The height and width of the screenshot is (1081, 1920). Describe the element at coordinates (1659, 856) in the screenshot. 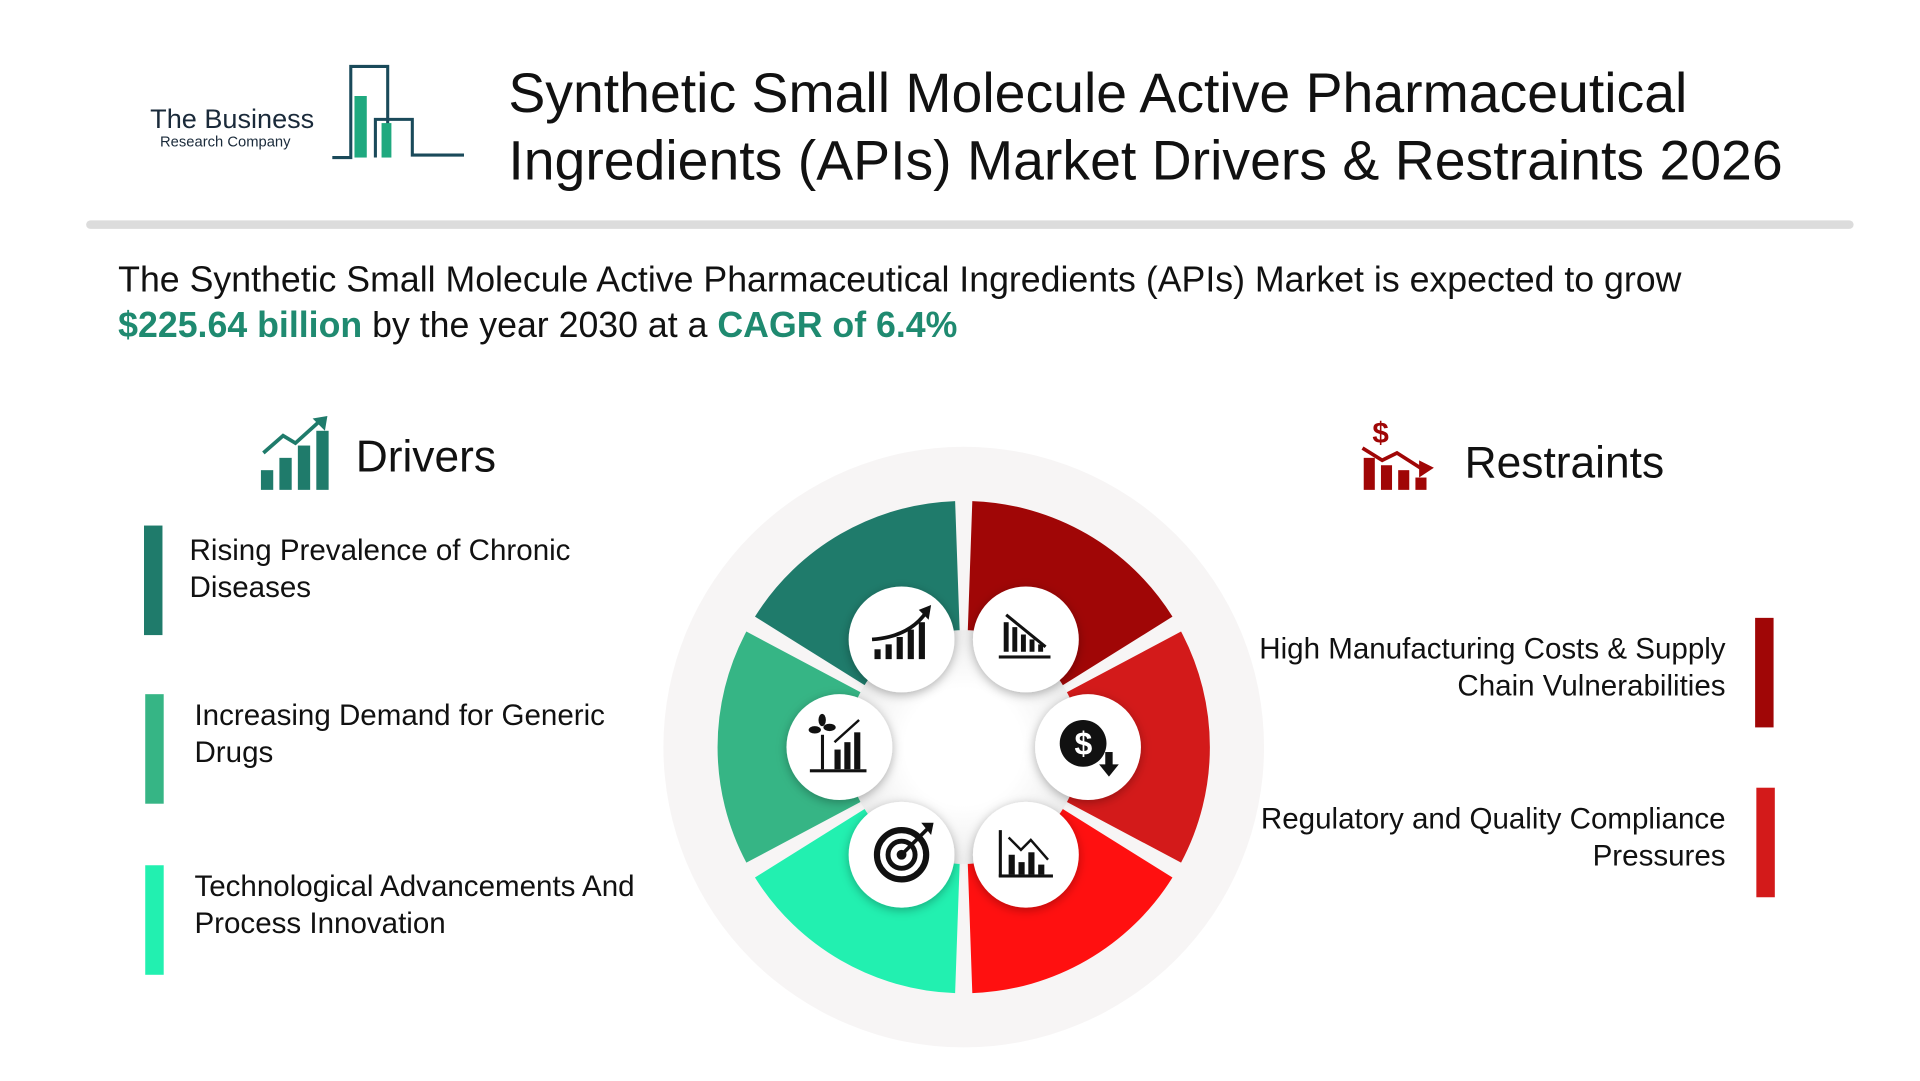

I see `restraint-text: Pressures` at that location.